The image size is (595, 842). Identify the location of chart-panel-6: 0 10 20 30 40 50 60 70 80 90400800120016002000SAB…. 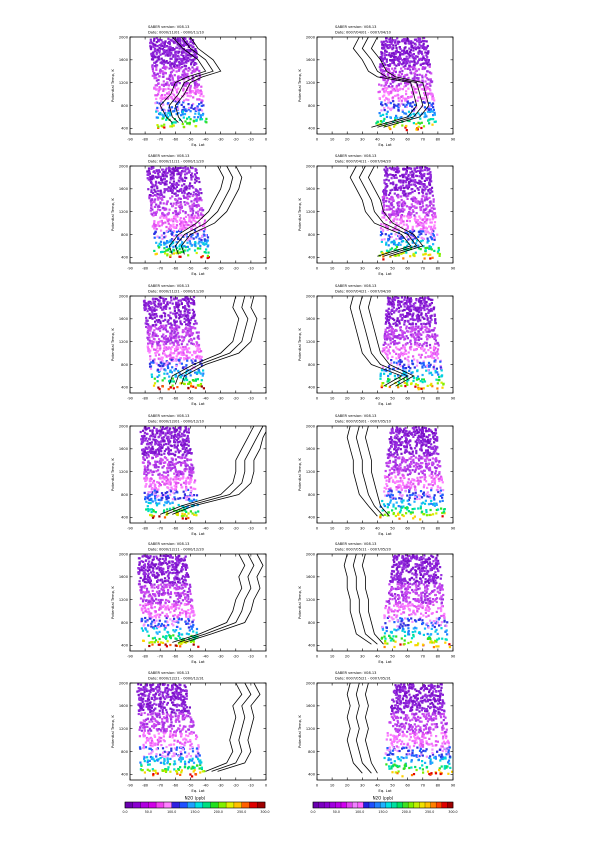
(376, 345).